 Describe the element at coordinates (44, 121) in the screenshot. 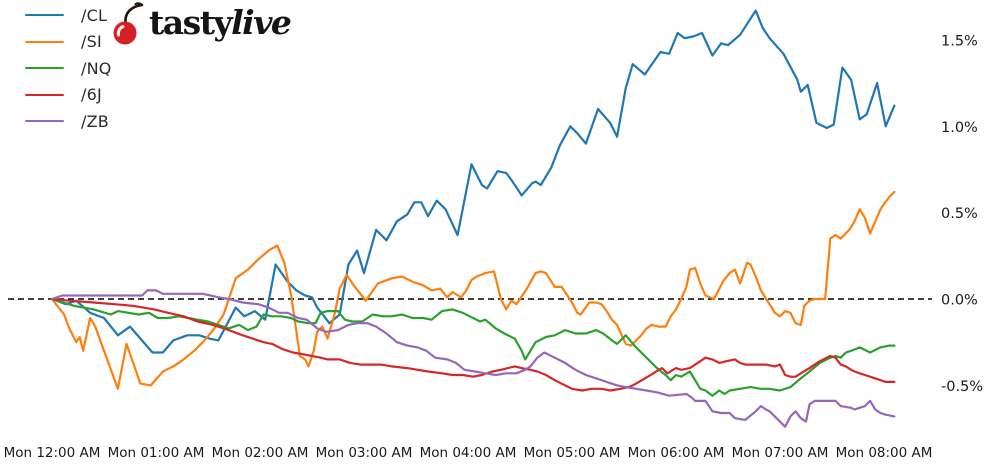

I see `zb-line-swatch-icon` at that location.